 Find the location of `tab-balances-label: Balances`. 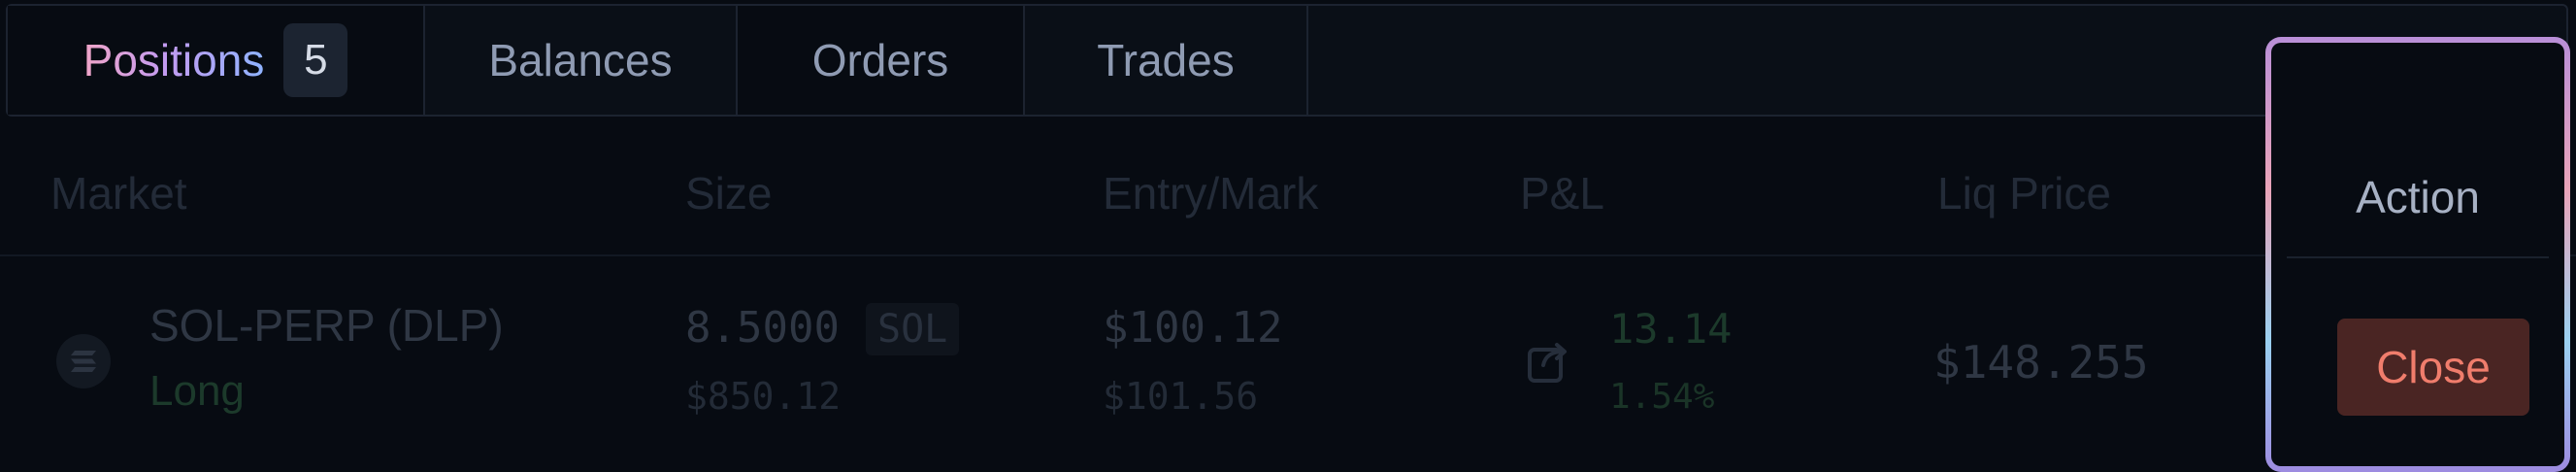

tab-balances-label: Balances is located at coordinates (580, 60).